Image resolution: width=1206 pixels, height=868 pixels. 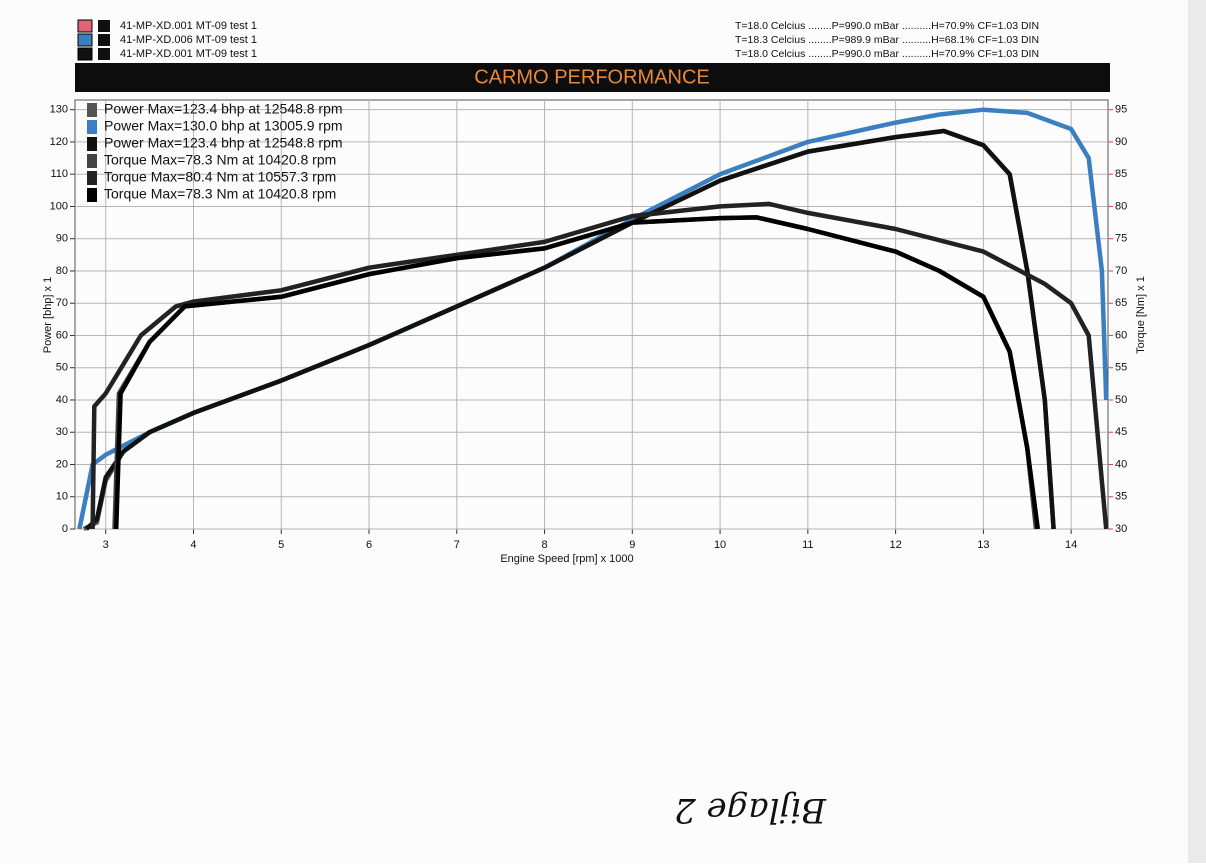 What do you see at coordinates (750, 810) in the screenshot?
I see `handwritten-note: Bijlage 2` at bounding box center [750, 810].